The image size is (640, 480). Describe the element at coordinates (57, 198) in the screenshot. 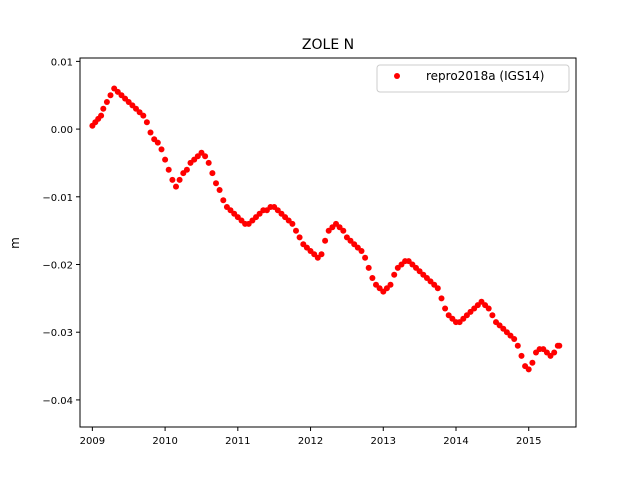

I see `y-tick-label: −0.01` at that location.